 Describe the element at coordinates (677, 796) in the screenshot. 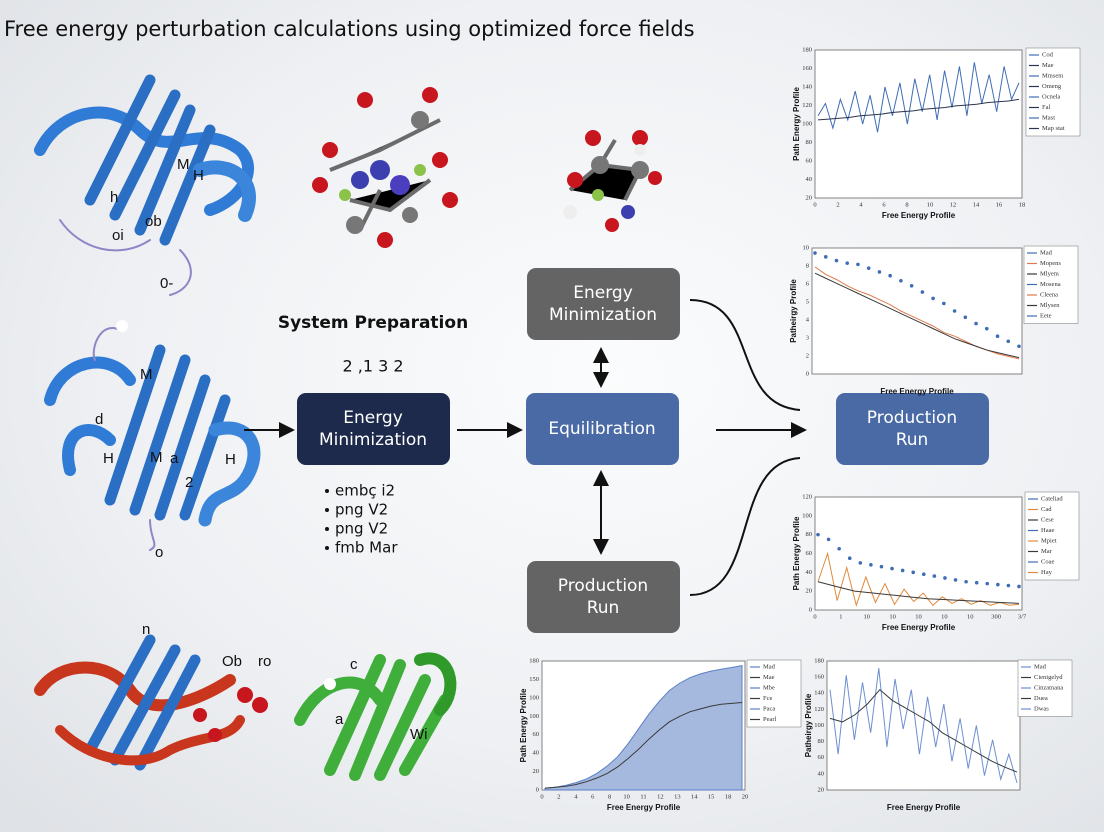

I see `x-tick-label: 13` at that location.